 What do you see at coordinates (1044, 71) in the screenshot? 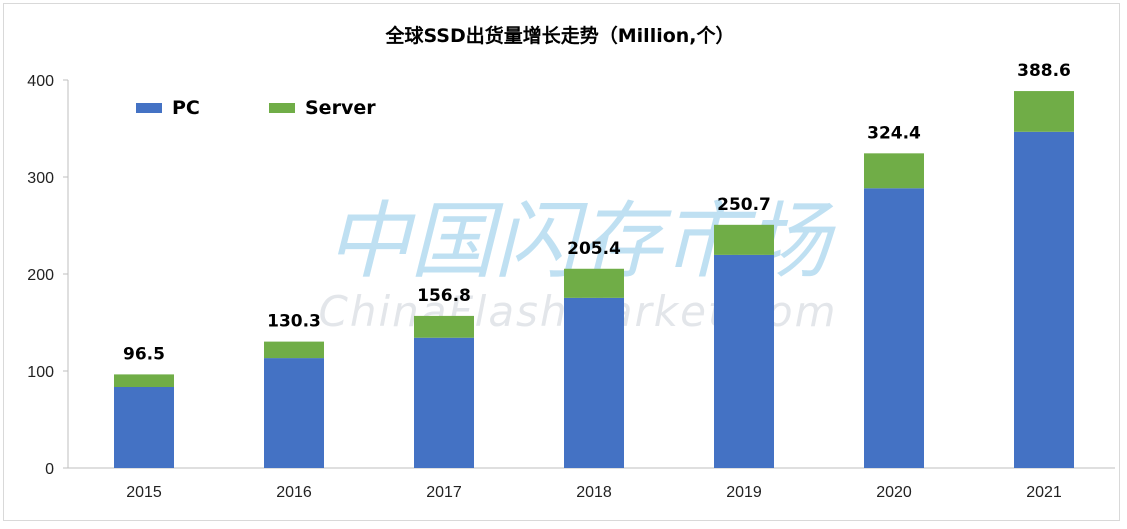
I see `total-label-2021: 388.6` at bounding box center [1044, 71].